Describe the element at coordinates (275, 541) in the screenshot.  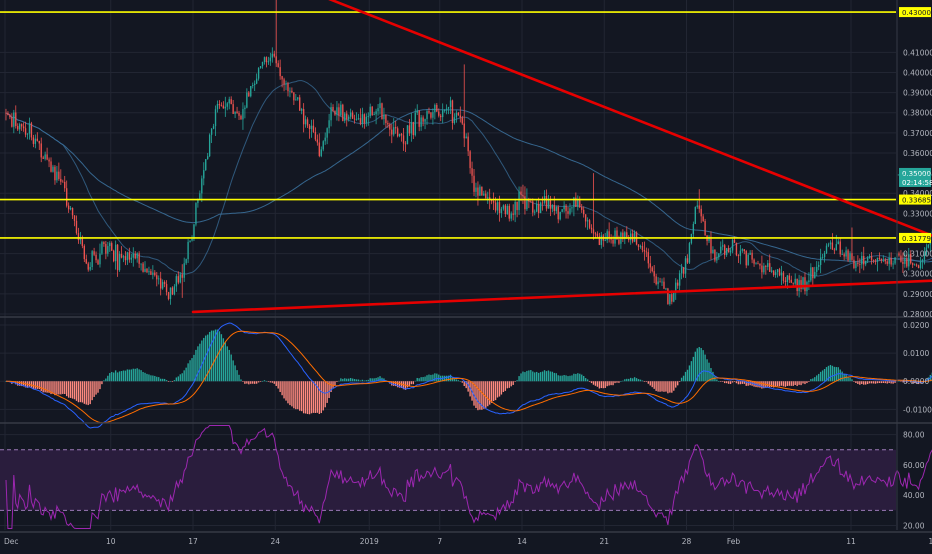
I see `time-axis-label: 24` at that location.